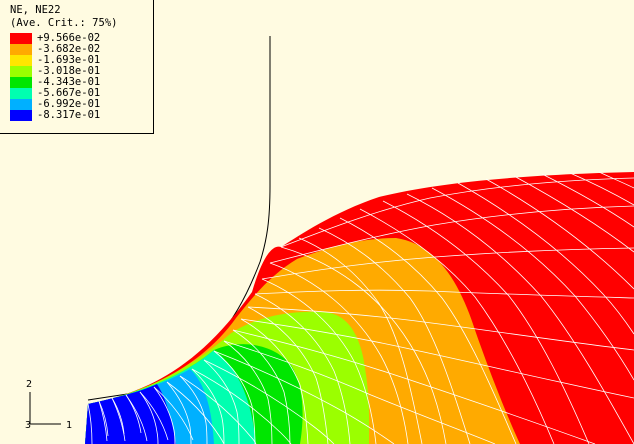 This screenshot has width=634, height=444. I want to click on legend-swatch-yellow, so click(21, 60).